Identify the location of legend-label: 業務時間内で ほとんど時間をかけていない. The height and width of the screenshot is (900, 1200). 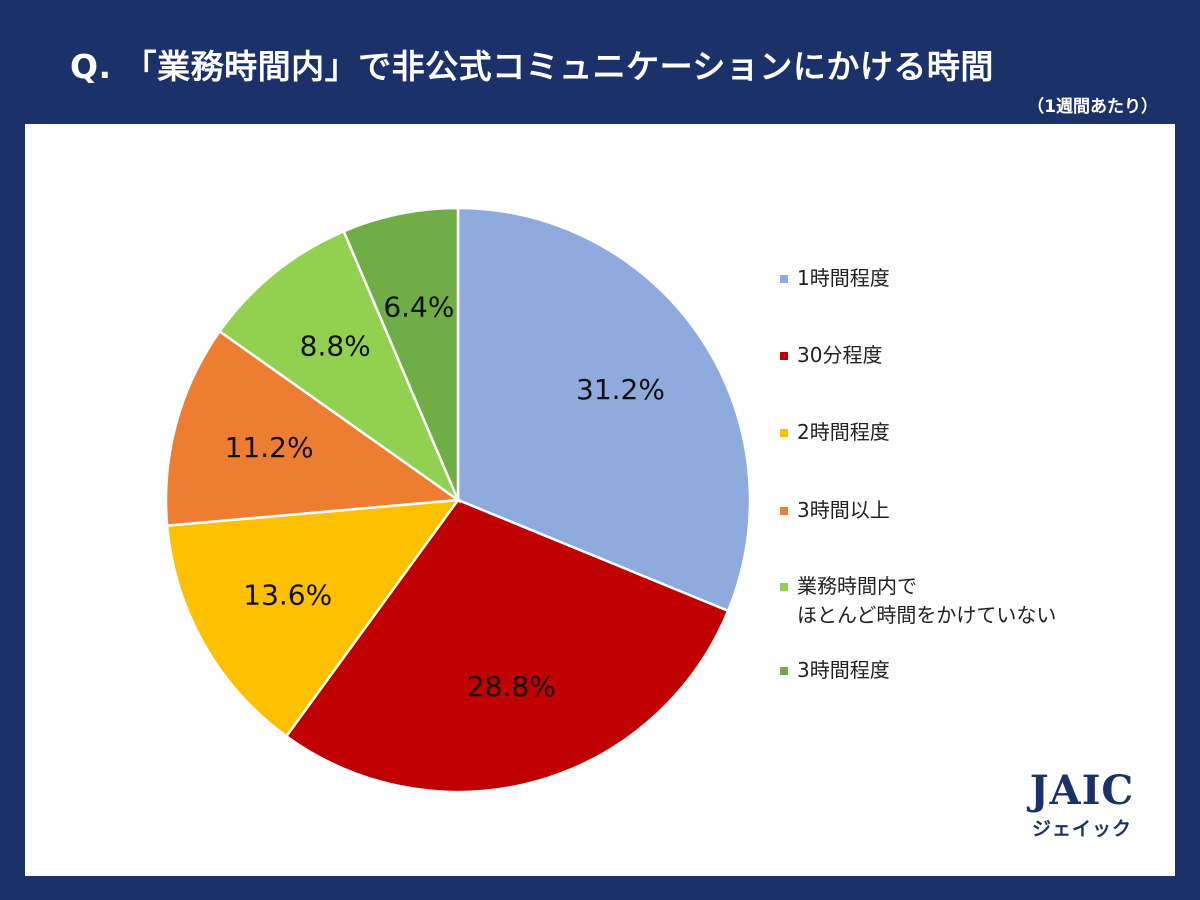
(927, 600).